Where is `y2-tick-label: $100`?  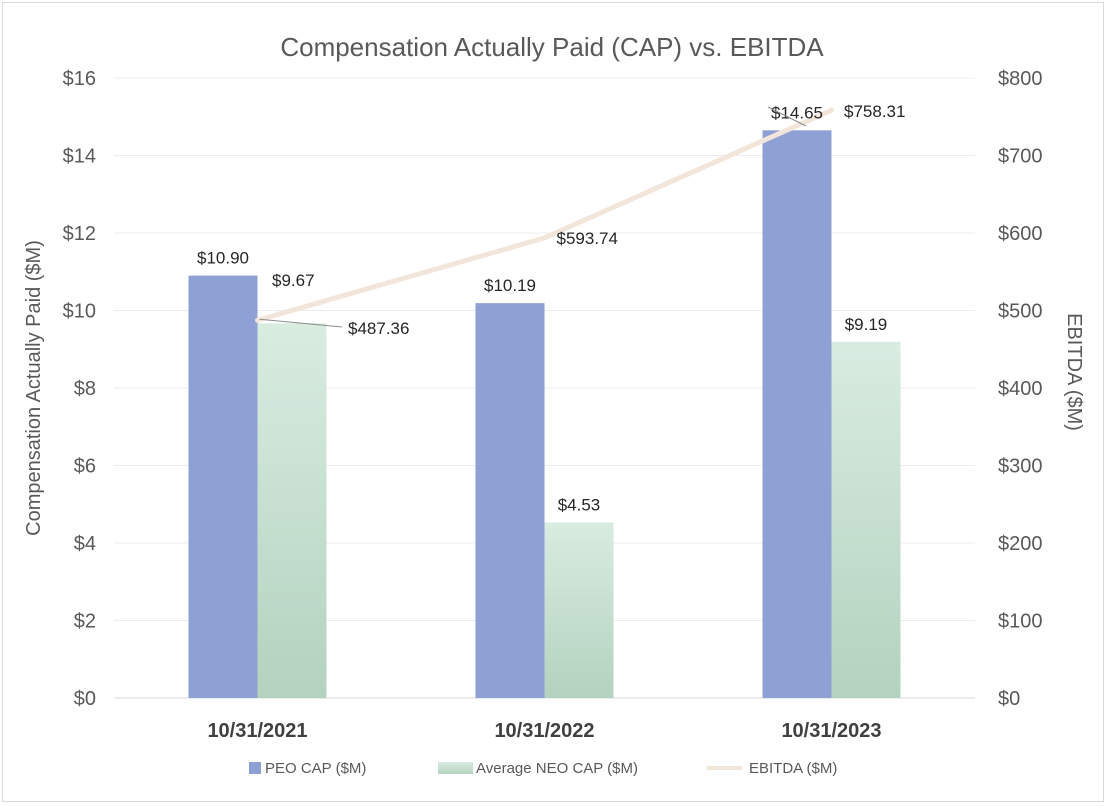
y2-tick-label: $100 is located at coordinates (1020, 622).